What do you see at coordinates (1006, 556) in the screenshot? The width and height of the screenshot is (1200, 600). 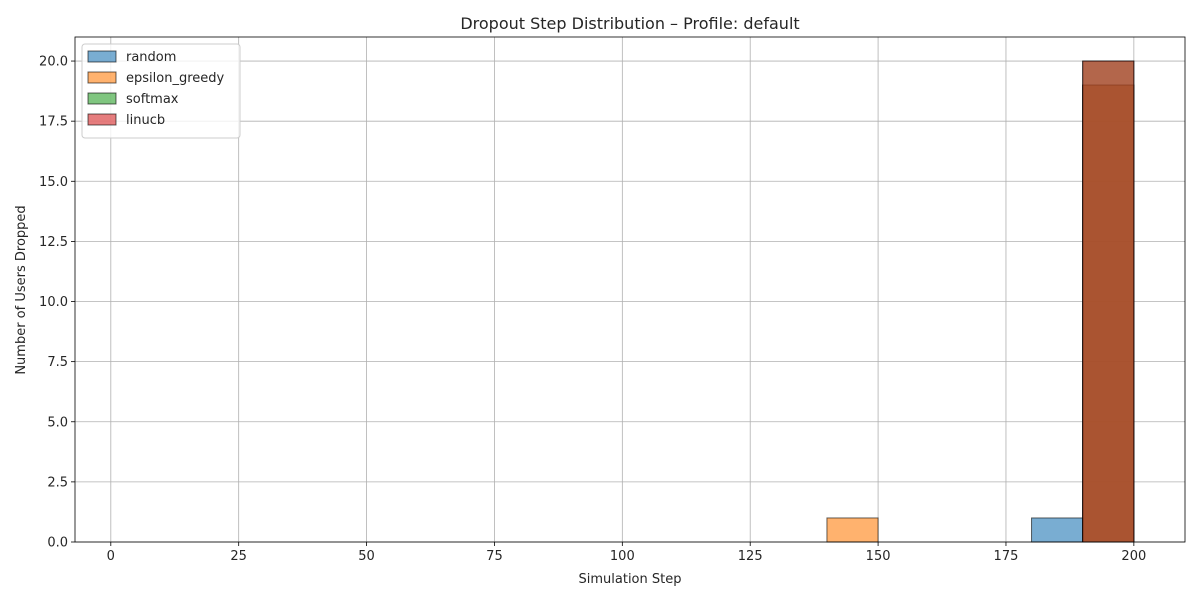 I see `x-tick-label: 175` at bounding box center [1006, 556].